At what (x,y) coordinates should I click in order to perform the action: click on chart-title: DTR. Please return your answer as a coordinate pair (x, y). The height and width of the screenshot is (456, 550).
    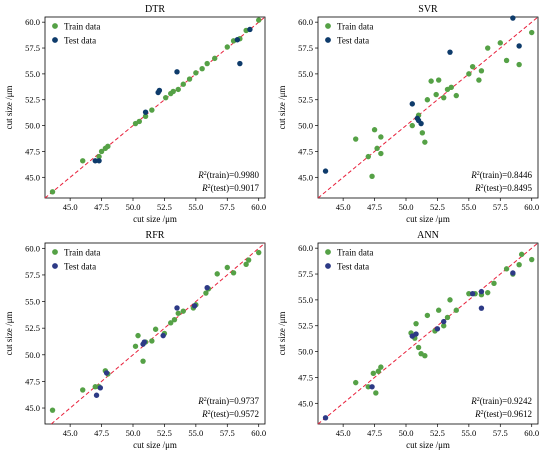
    Looking at the image, I should click on (155, 9).